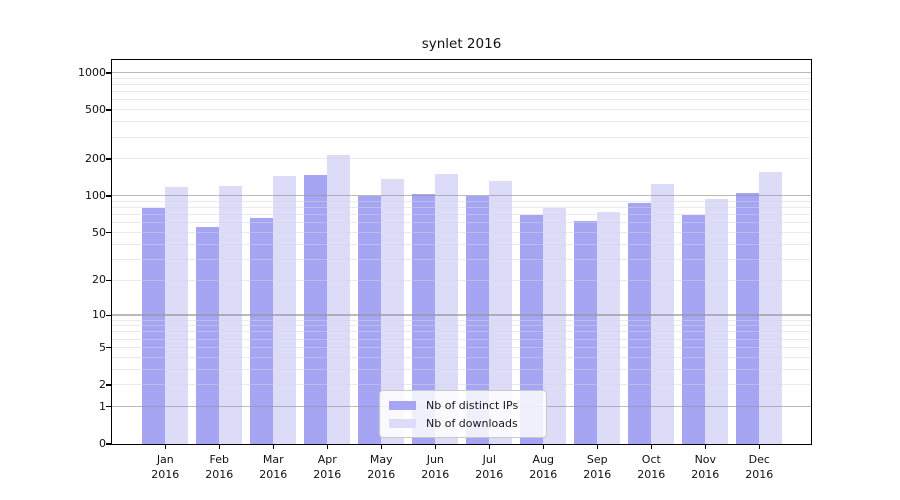 The width and height of the screenshot is (900, 500). Describe the element at coordinates (463, 414) in the screenshot. I see `legend: Nb of distinct IPs Nb of downloads` at that location.